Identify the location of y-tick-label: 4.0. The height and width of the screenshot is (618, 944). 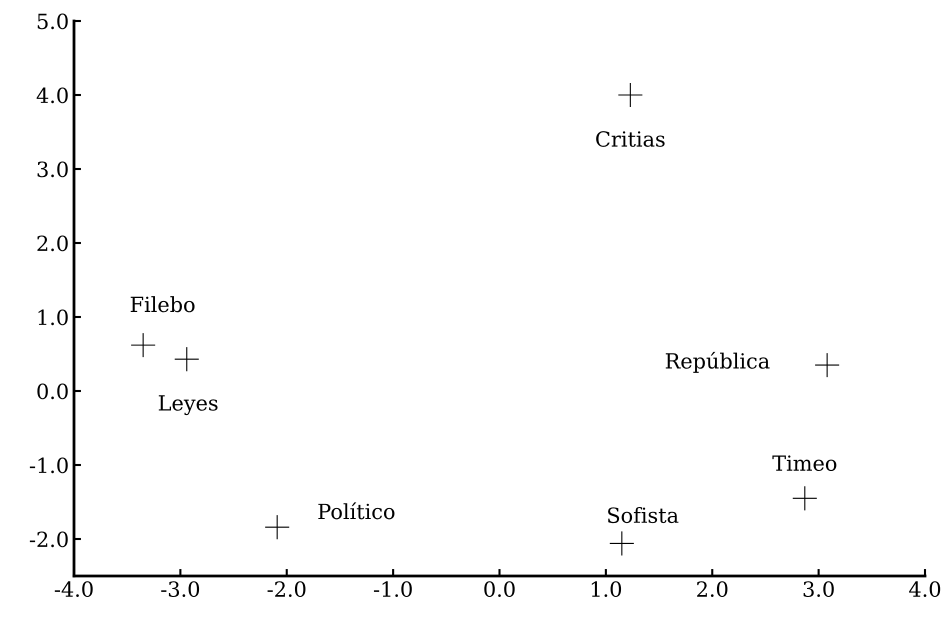
(52, 95).